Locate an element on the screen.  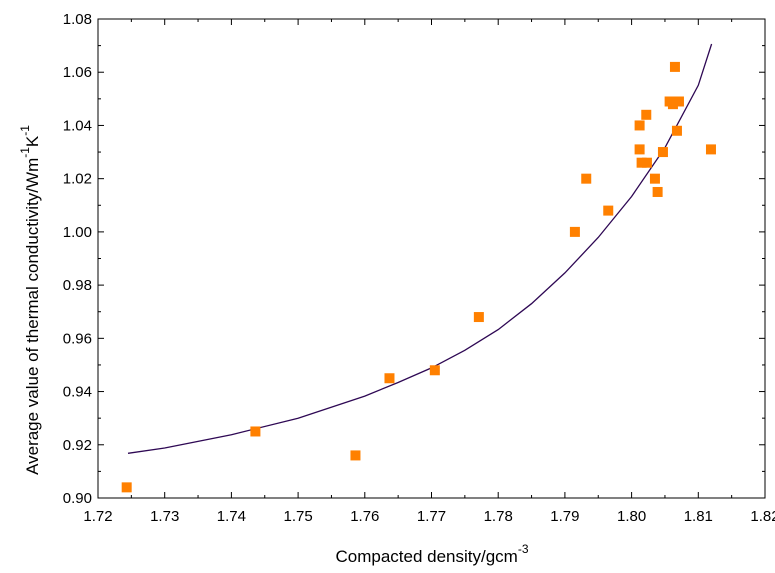
y-tick-label: 1.06 is located at coordinates (77, 72).